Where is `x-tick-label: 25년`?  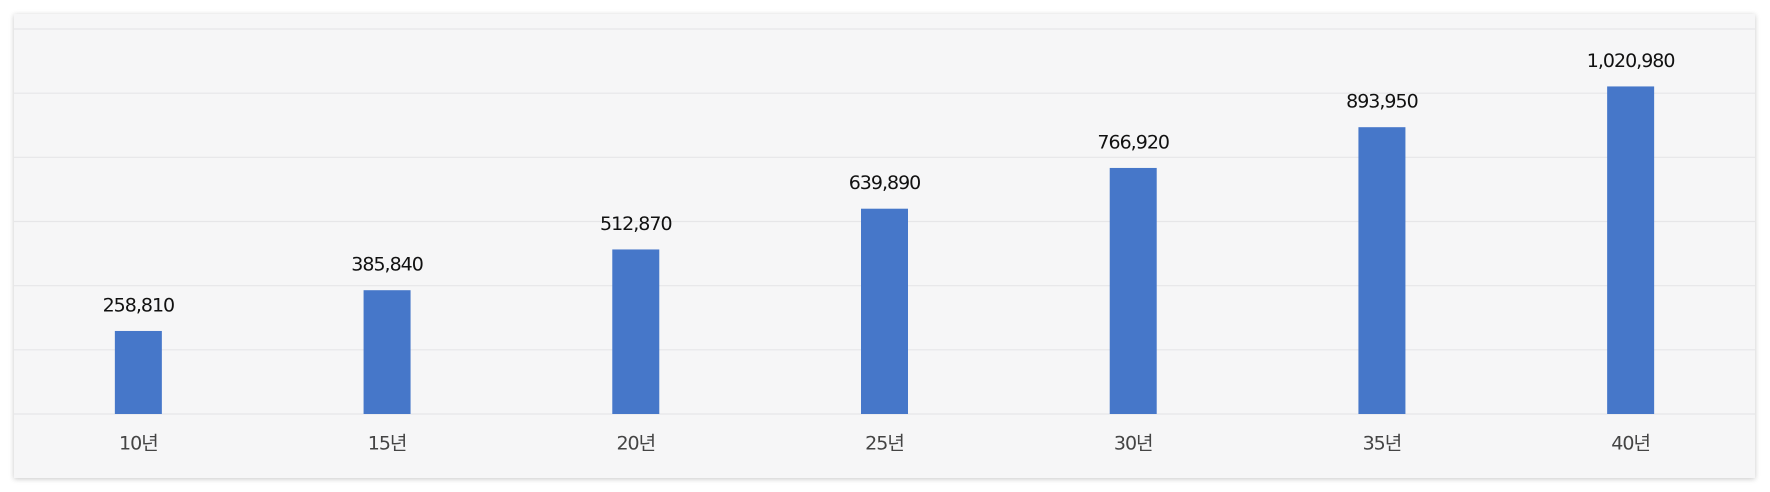
x-tick-label: 25년 is located at coordinates (884, 444).